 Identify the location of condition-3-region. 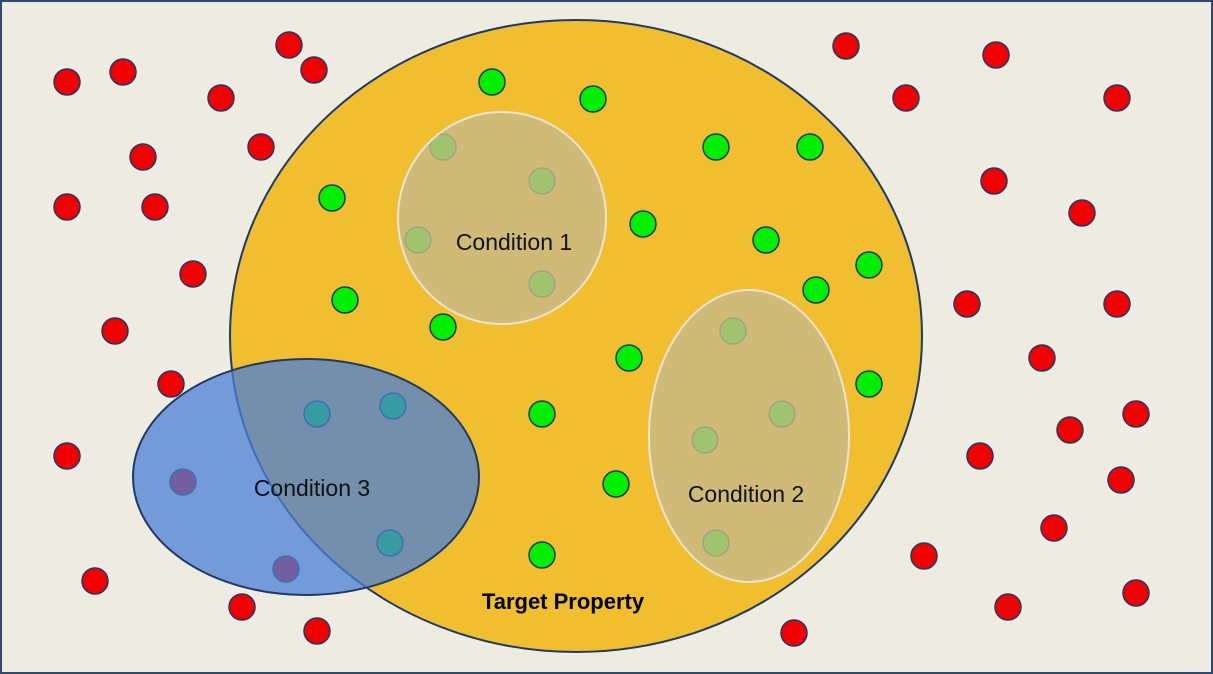
(306, 477).